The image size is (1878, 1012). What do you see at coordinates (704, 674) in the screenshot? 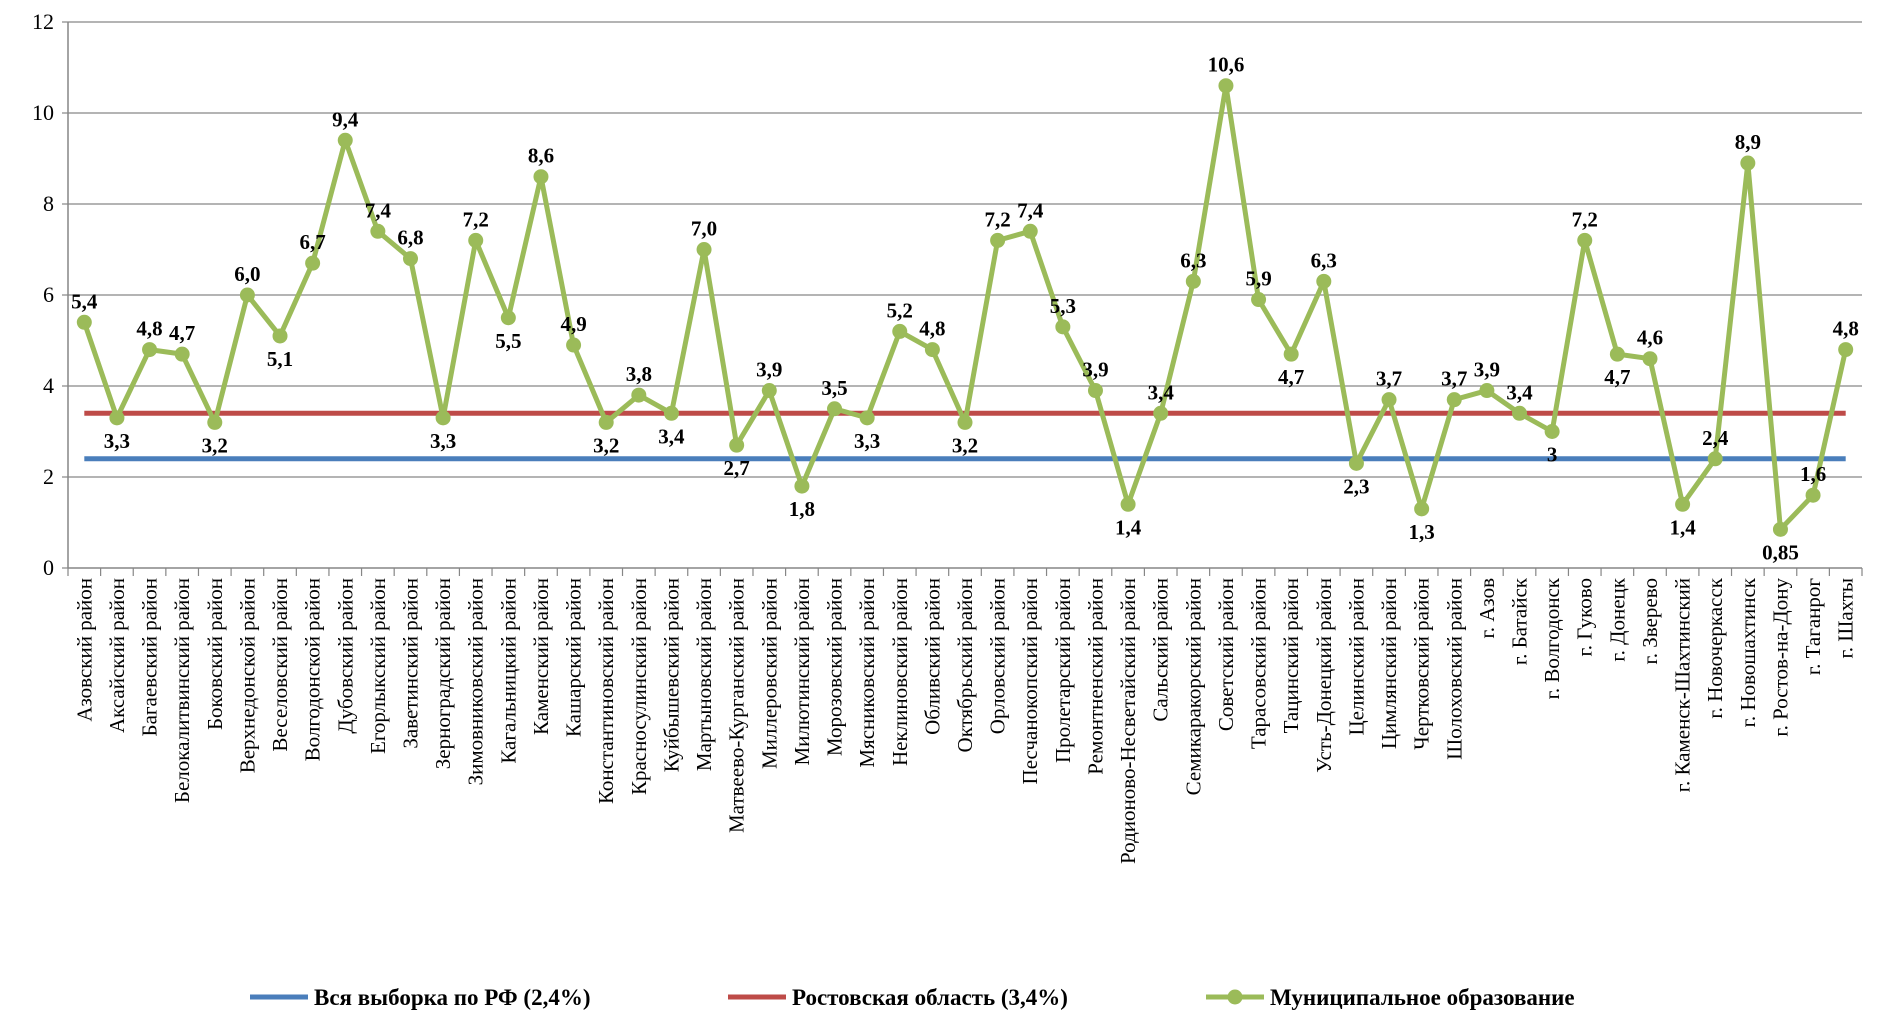
I see `x-tick-label: Мартыновский район` at bounding box center [704, 674].